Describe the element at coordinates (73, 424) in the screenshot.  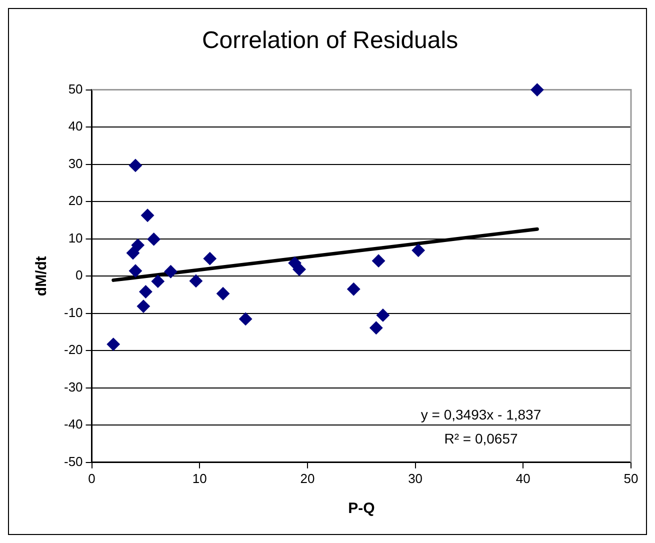
I see `y-tick-label: -40` at that location.